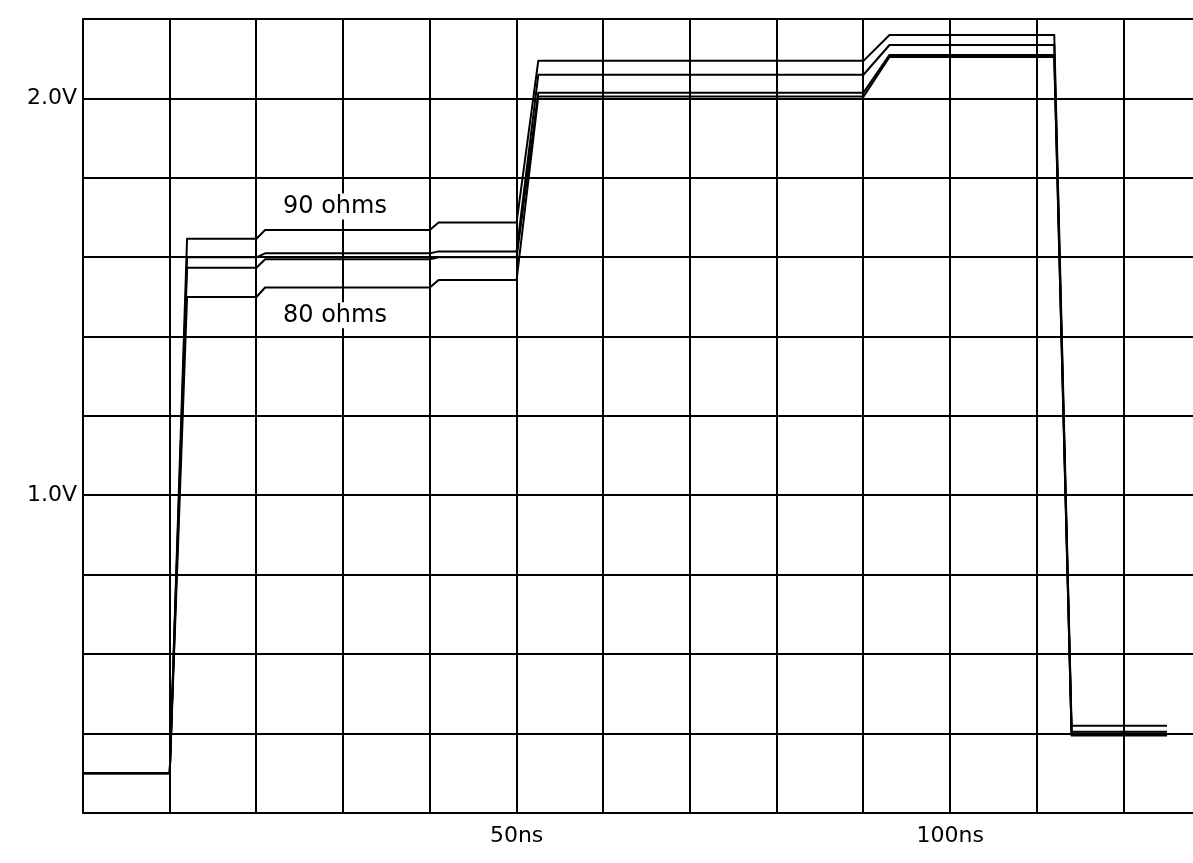 This screenshot has height=863, width=1193. What do you see at coordinates (51, 494) in the screenshot?
I see `y-tick-label: 1.0V` at bounding box center [51, 494].